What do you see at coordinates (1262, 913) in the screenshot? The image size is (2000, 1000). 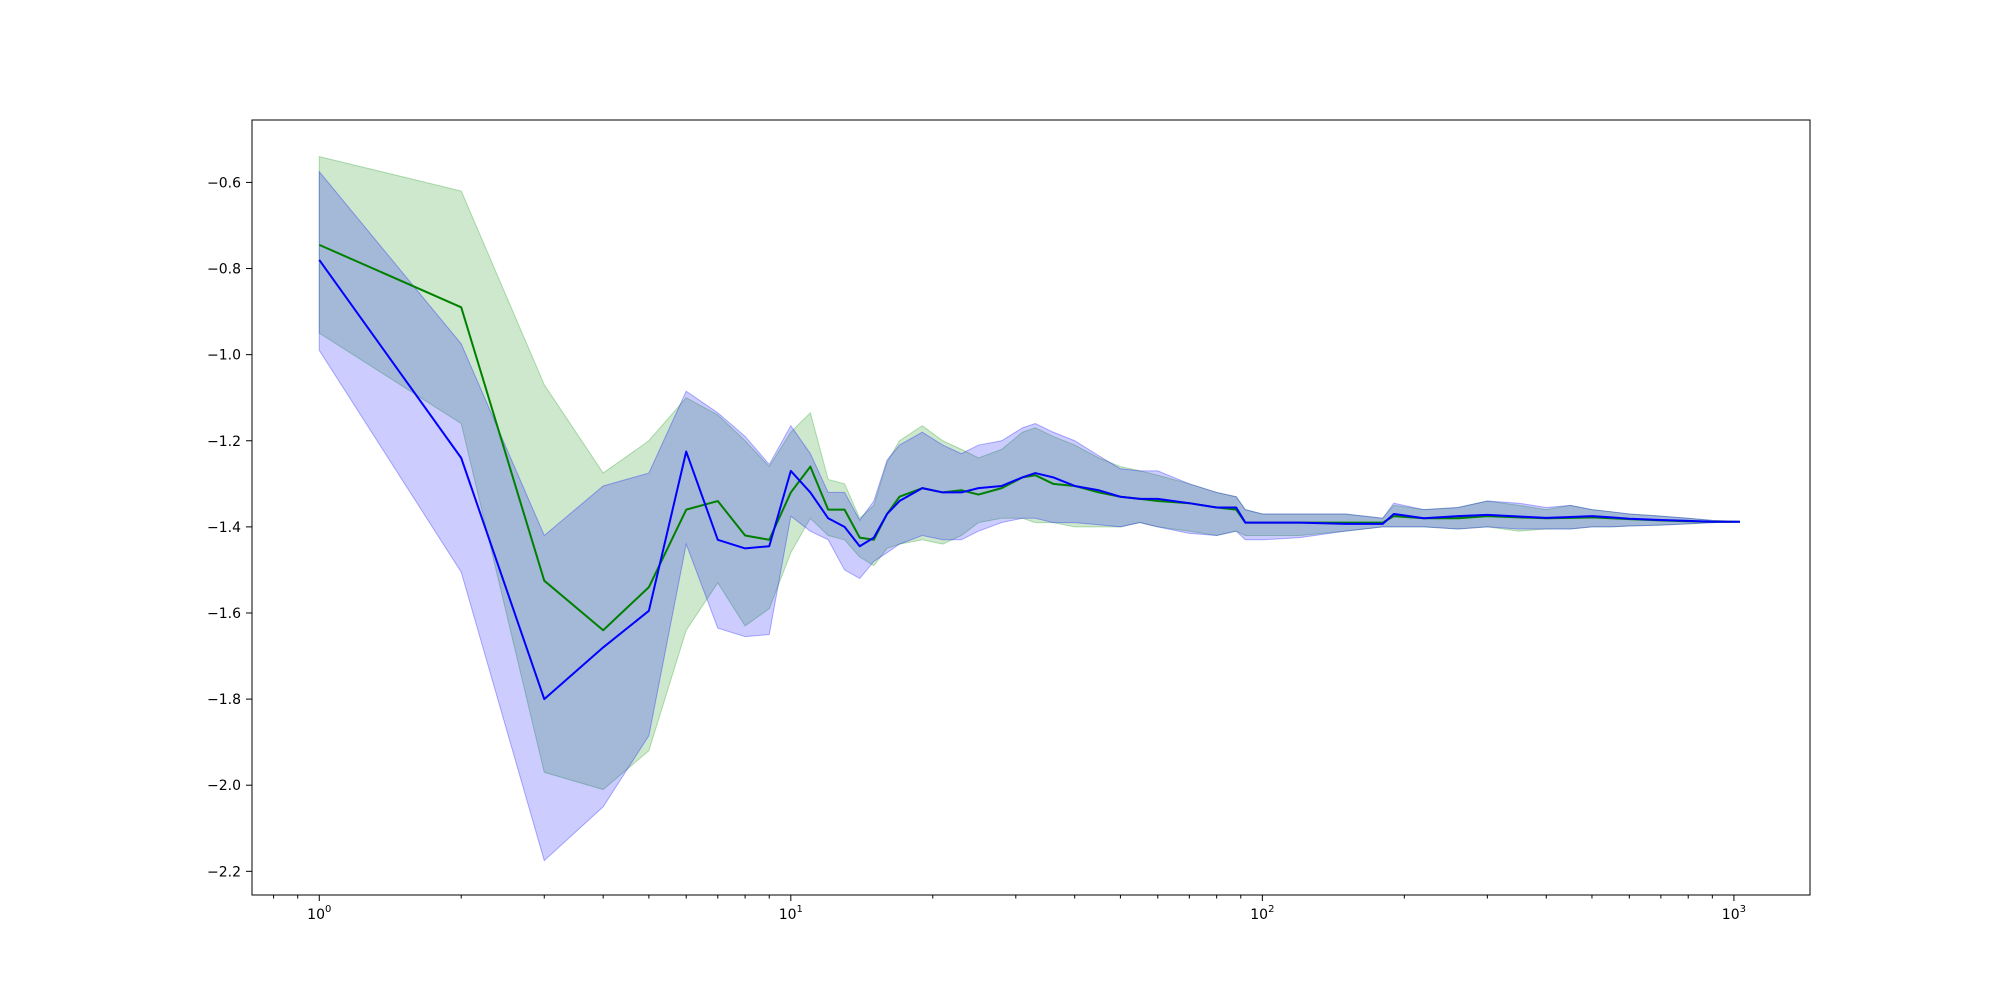 I see `x-tick-label: 10²` at bounding box center [1262, 913].